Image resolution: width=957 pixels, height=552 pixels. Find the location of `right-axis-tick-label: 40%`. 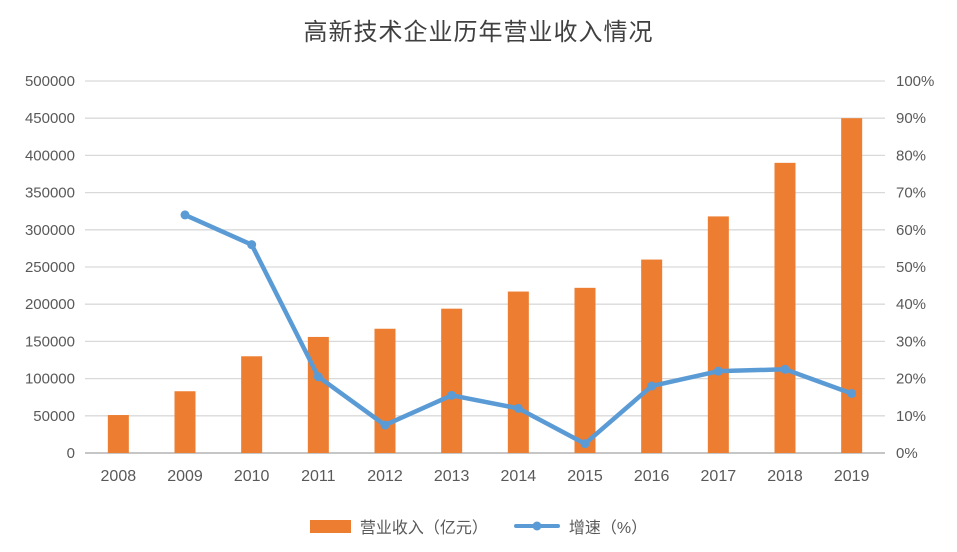

right-axis-tick-label: 40% is located at coordinates (911, 304).